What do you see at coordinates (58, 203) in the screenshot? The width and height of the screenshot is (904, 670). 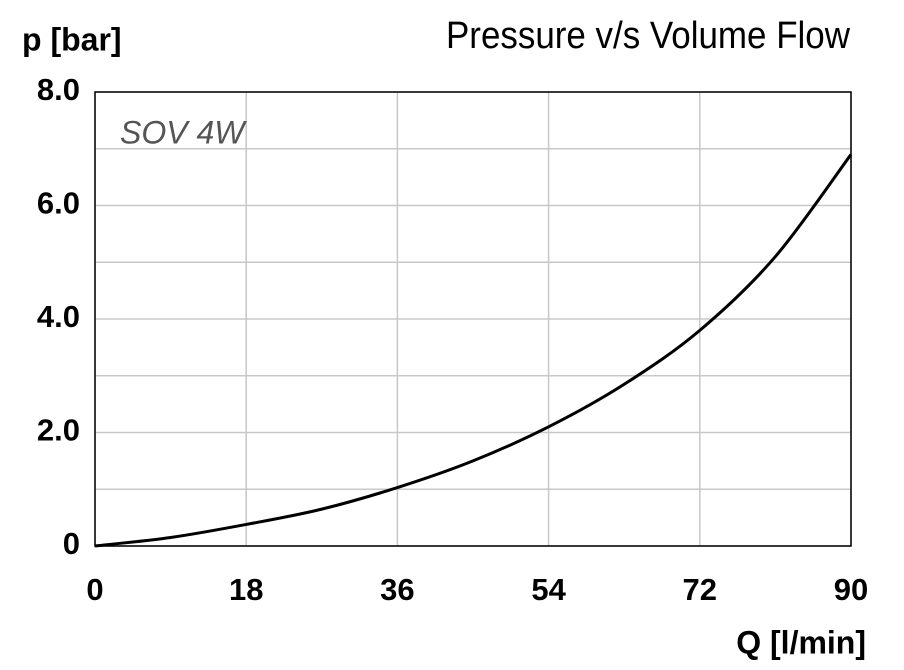 I see `y-tick-label: 6.0` at bounding box center [58, 203].